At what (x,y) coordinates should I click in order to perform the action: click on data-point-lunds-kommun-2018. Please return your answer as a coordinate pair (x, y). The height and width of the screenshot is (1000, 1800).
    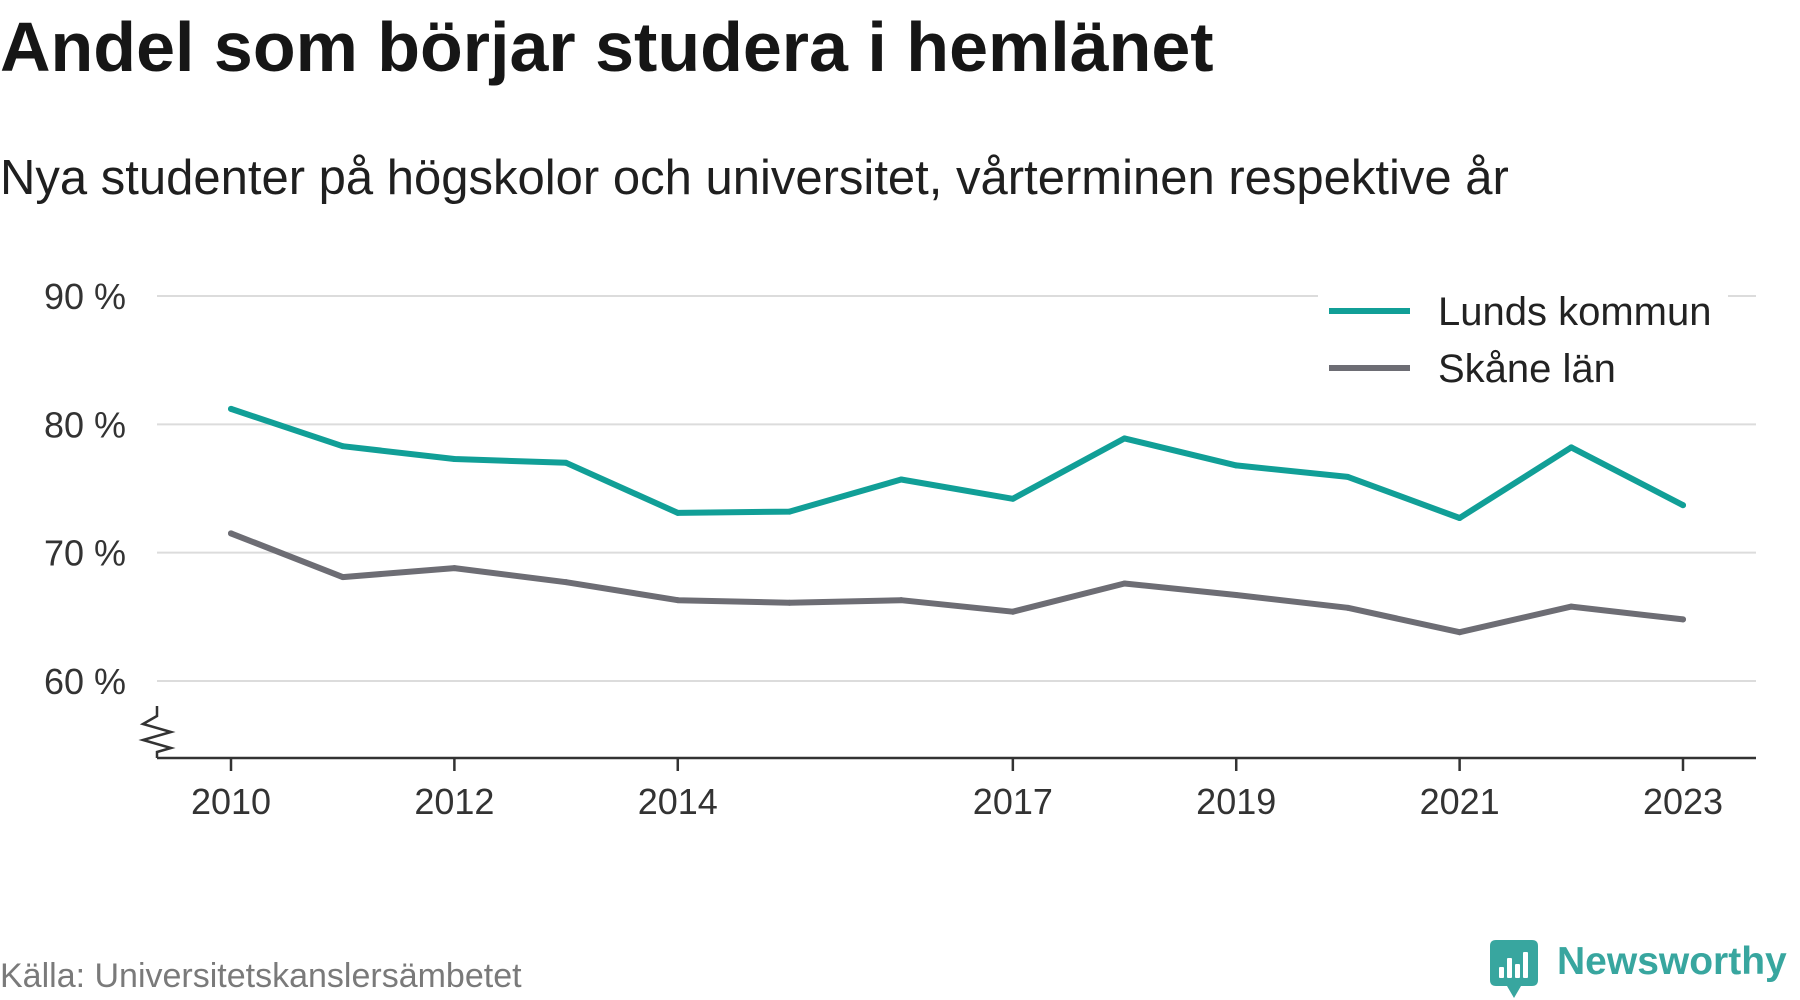
    Looking at the image, I should click on (1124, 438).